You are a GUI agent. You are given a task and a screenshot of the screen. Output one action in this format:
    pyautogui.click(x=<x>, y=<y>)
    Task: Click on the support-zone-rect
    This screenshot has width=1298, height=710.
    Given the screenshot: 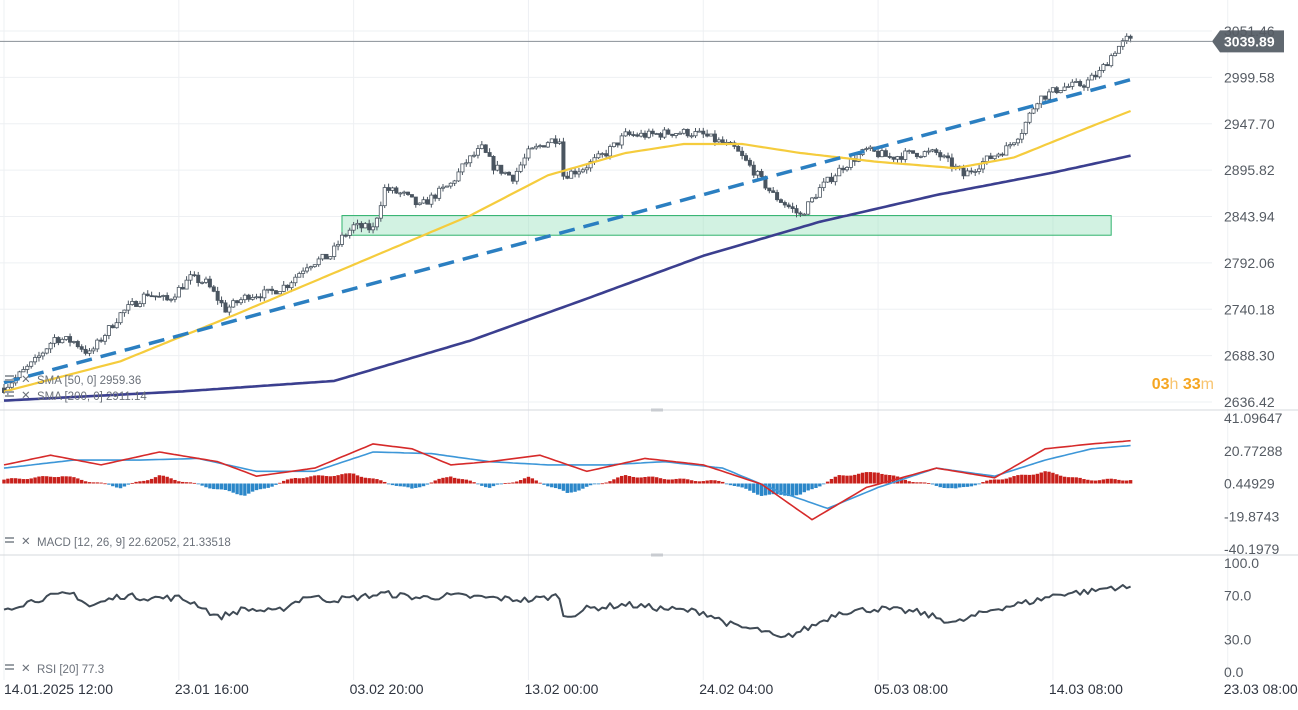 What is the action you would take?
    pyautogui.click(x=726, y=225)
    